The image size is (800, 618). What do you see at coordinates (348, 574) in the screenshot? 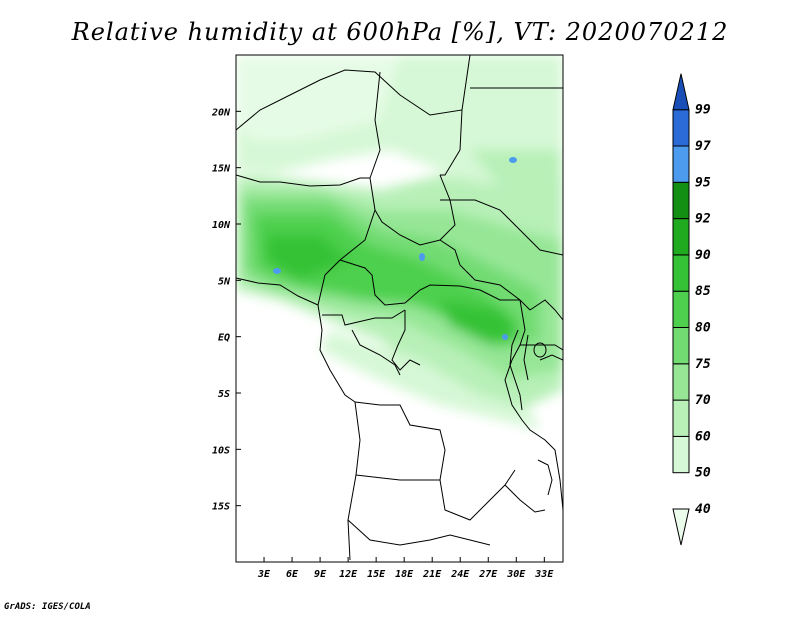
I see `lon-tick-label: 12E` at bounding box center [348, 574].